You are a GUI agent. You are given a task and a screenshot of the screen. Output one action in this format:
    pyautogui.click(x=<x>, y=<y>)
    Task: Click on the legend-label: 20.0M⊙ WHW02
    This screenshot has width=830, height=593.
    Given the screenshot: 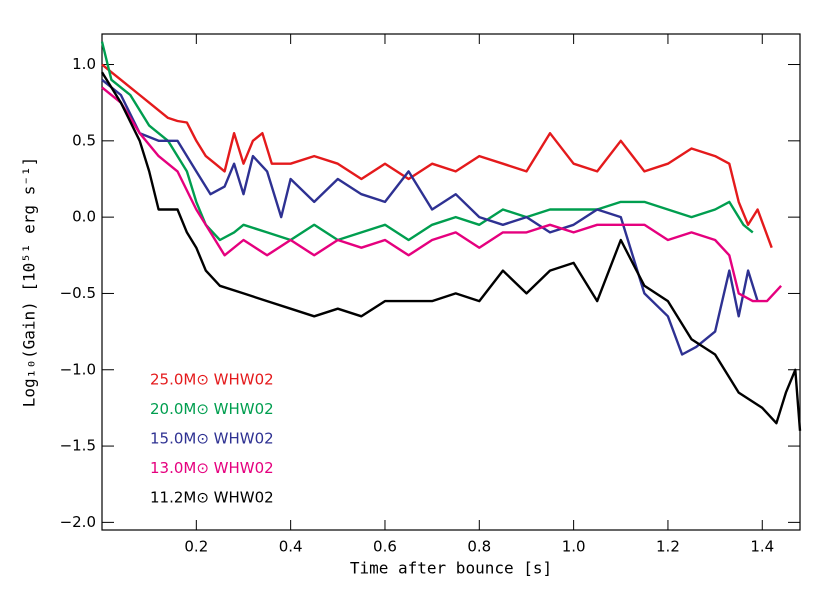 What is the action you would take?
    pyautogui.click(x=212, y=409)
    